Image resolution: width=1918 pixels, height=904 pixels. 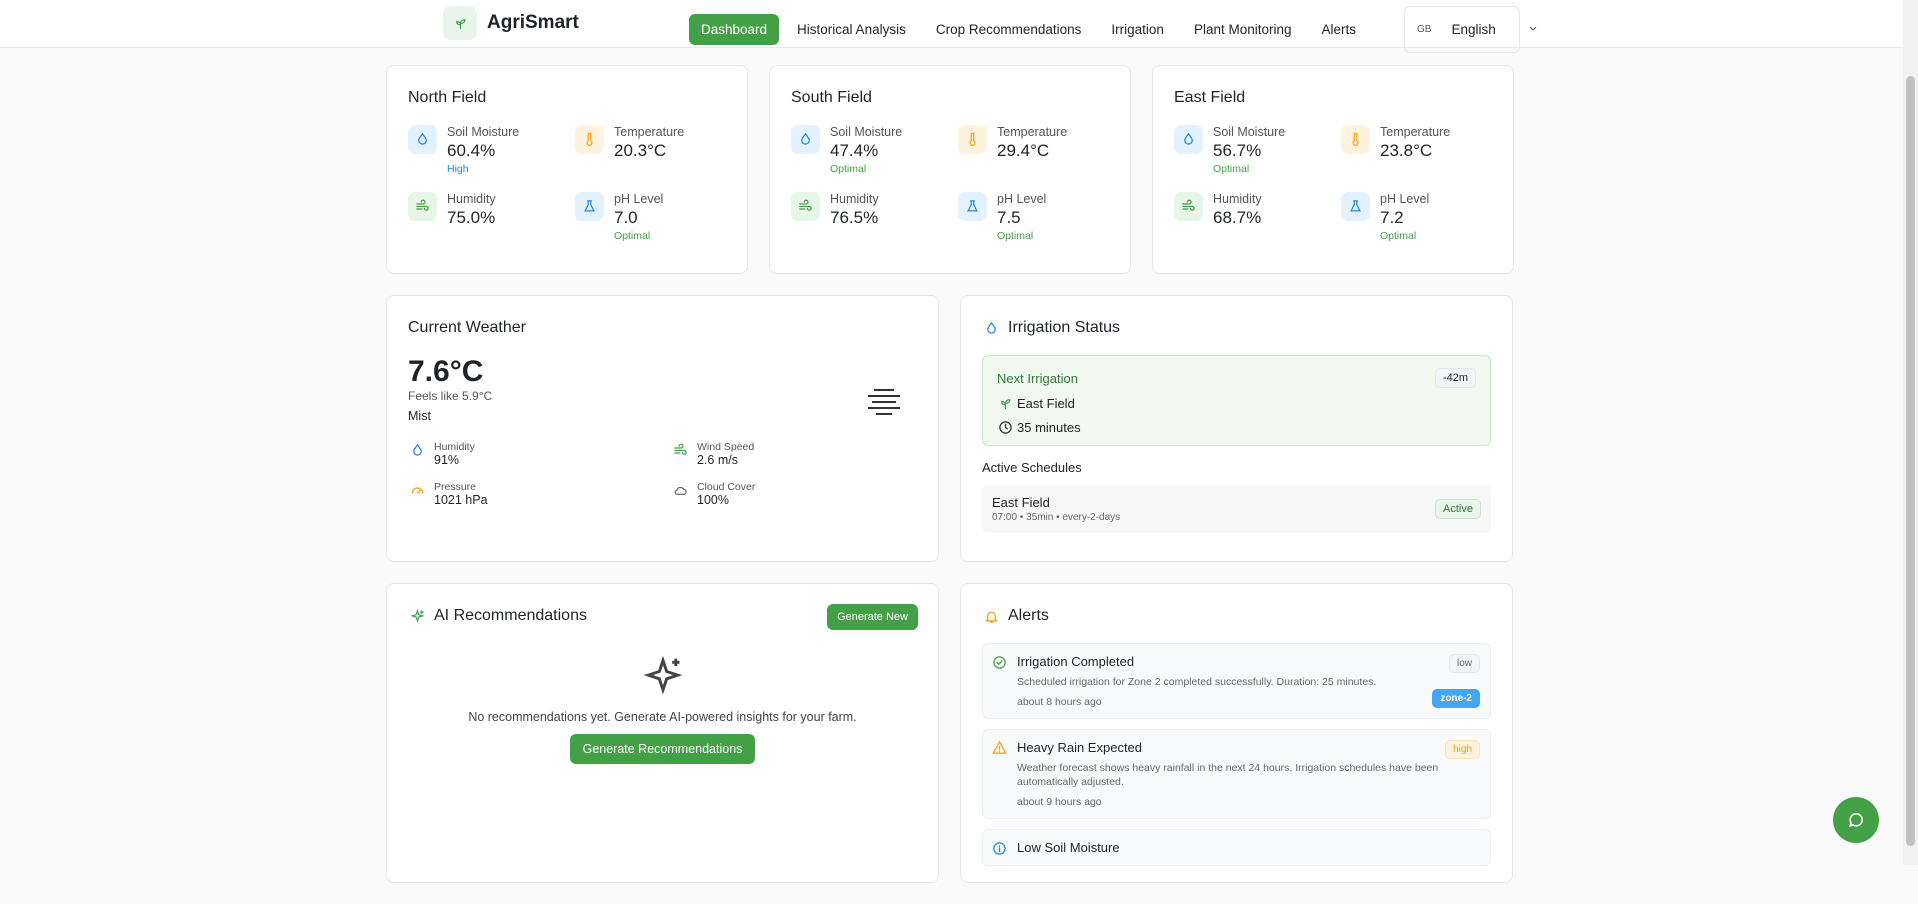 I want to click on card-title: Current Weather, so click(x=467, y=327).